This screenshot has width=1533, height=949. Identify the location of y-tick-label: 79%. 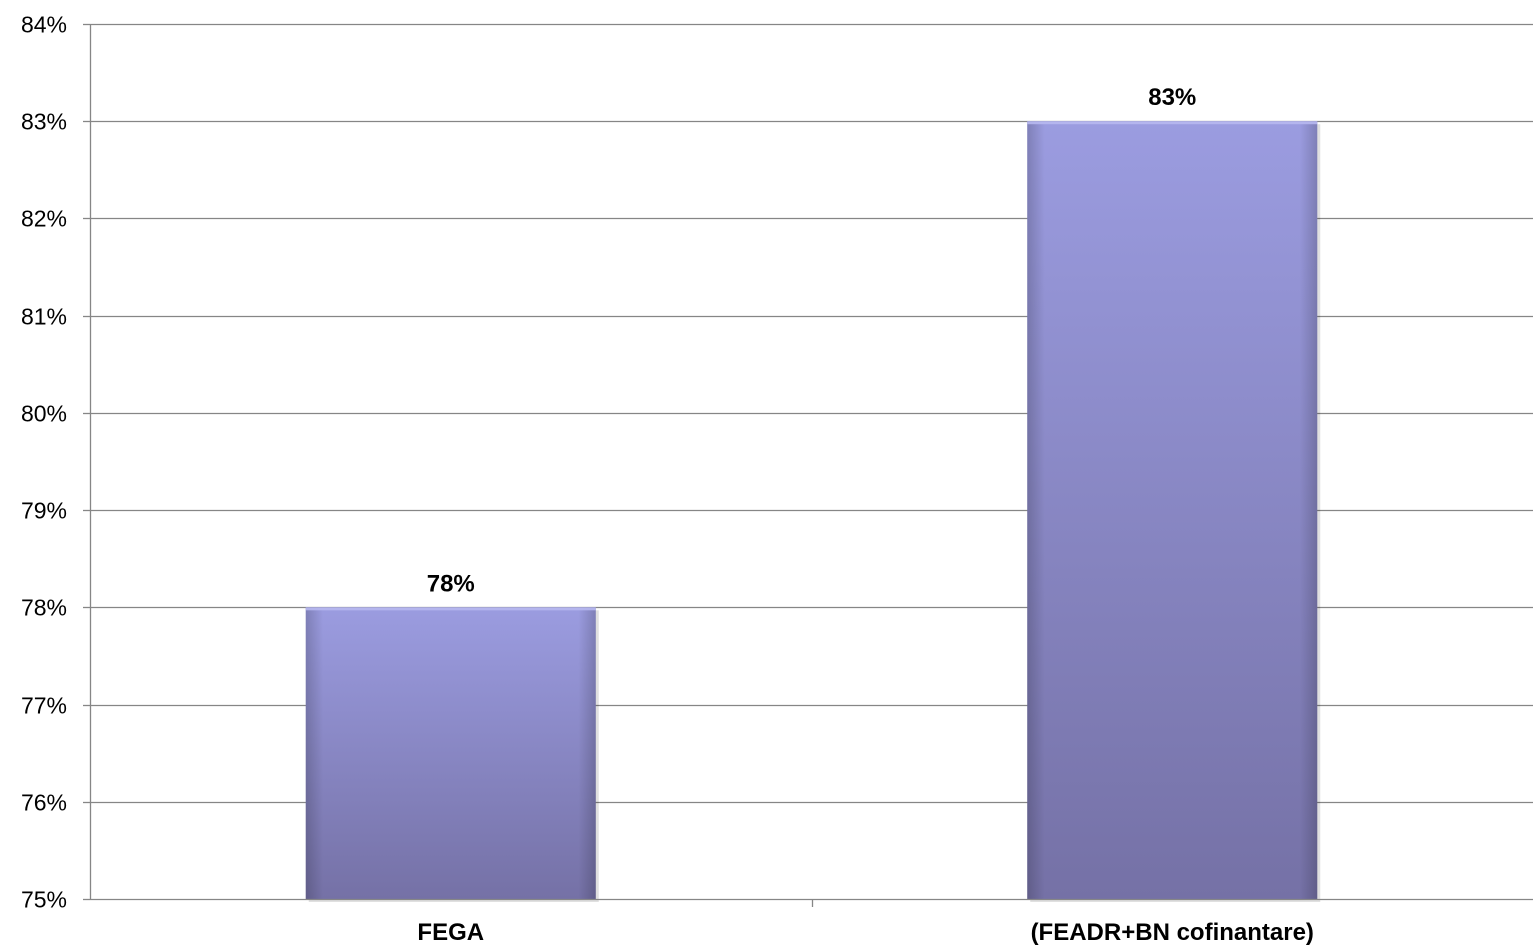
(44, 511).